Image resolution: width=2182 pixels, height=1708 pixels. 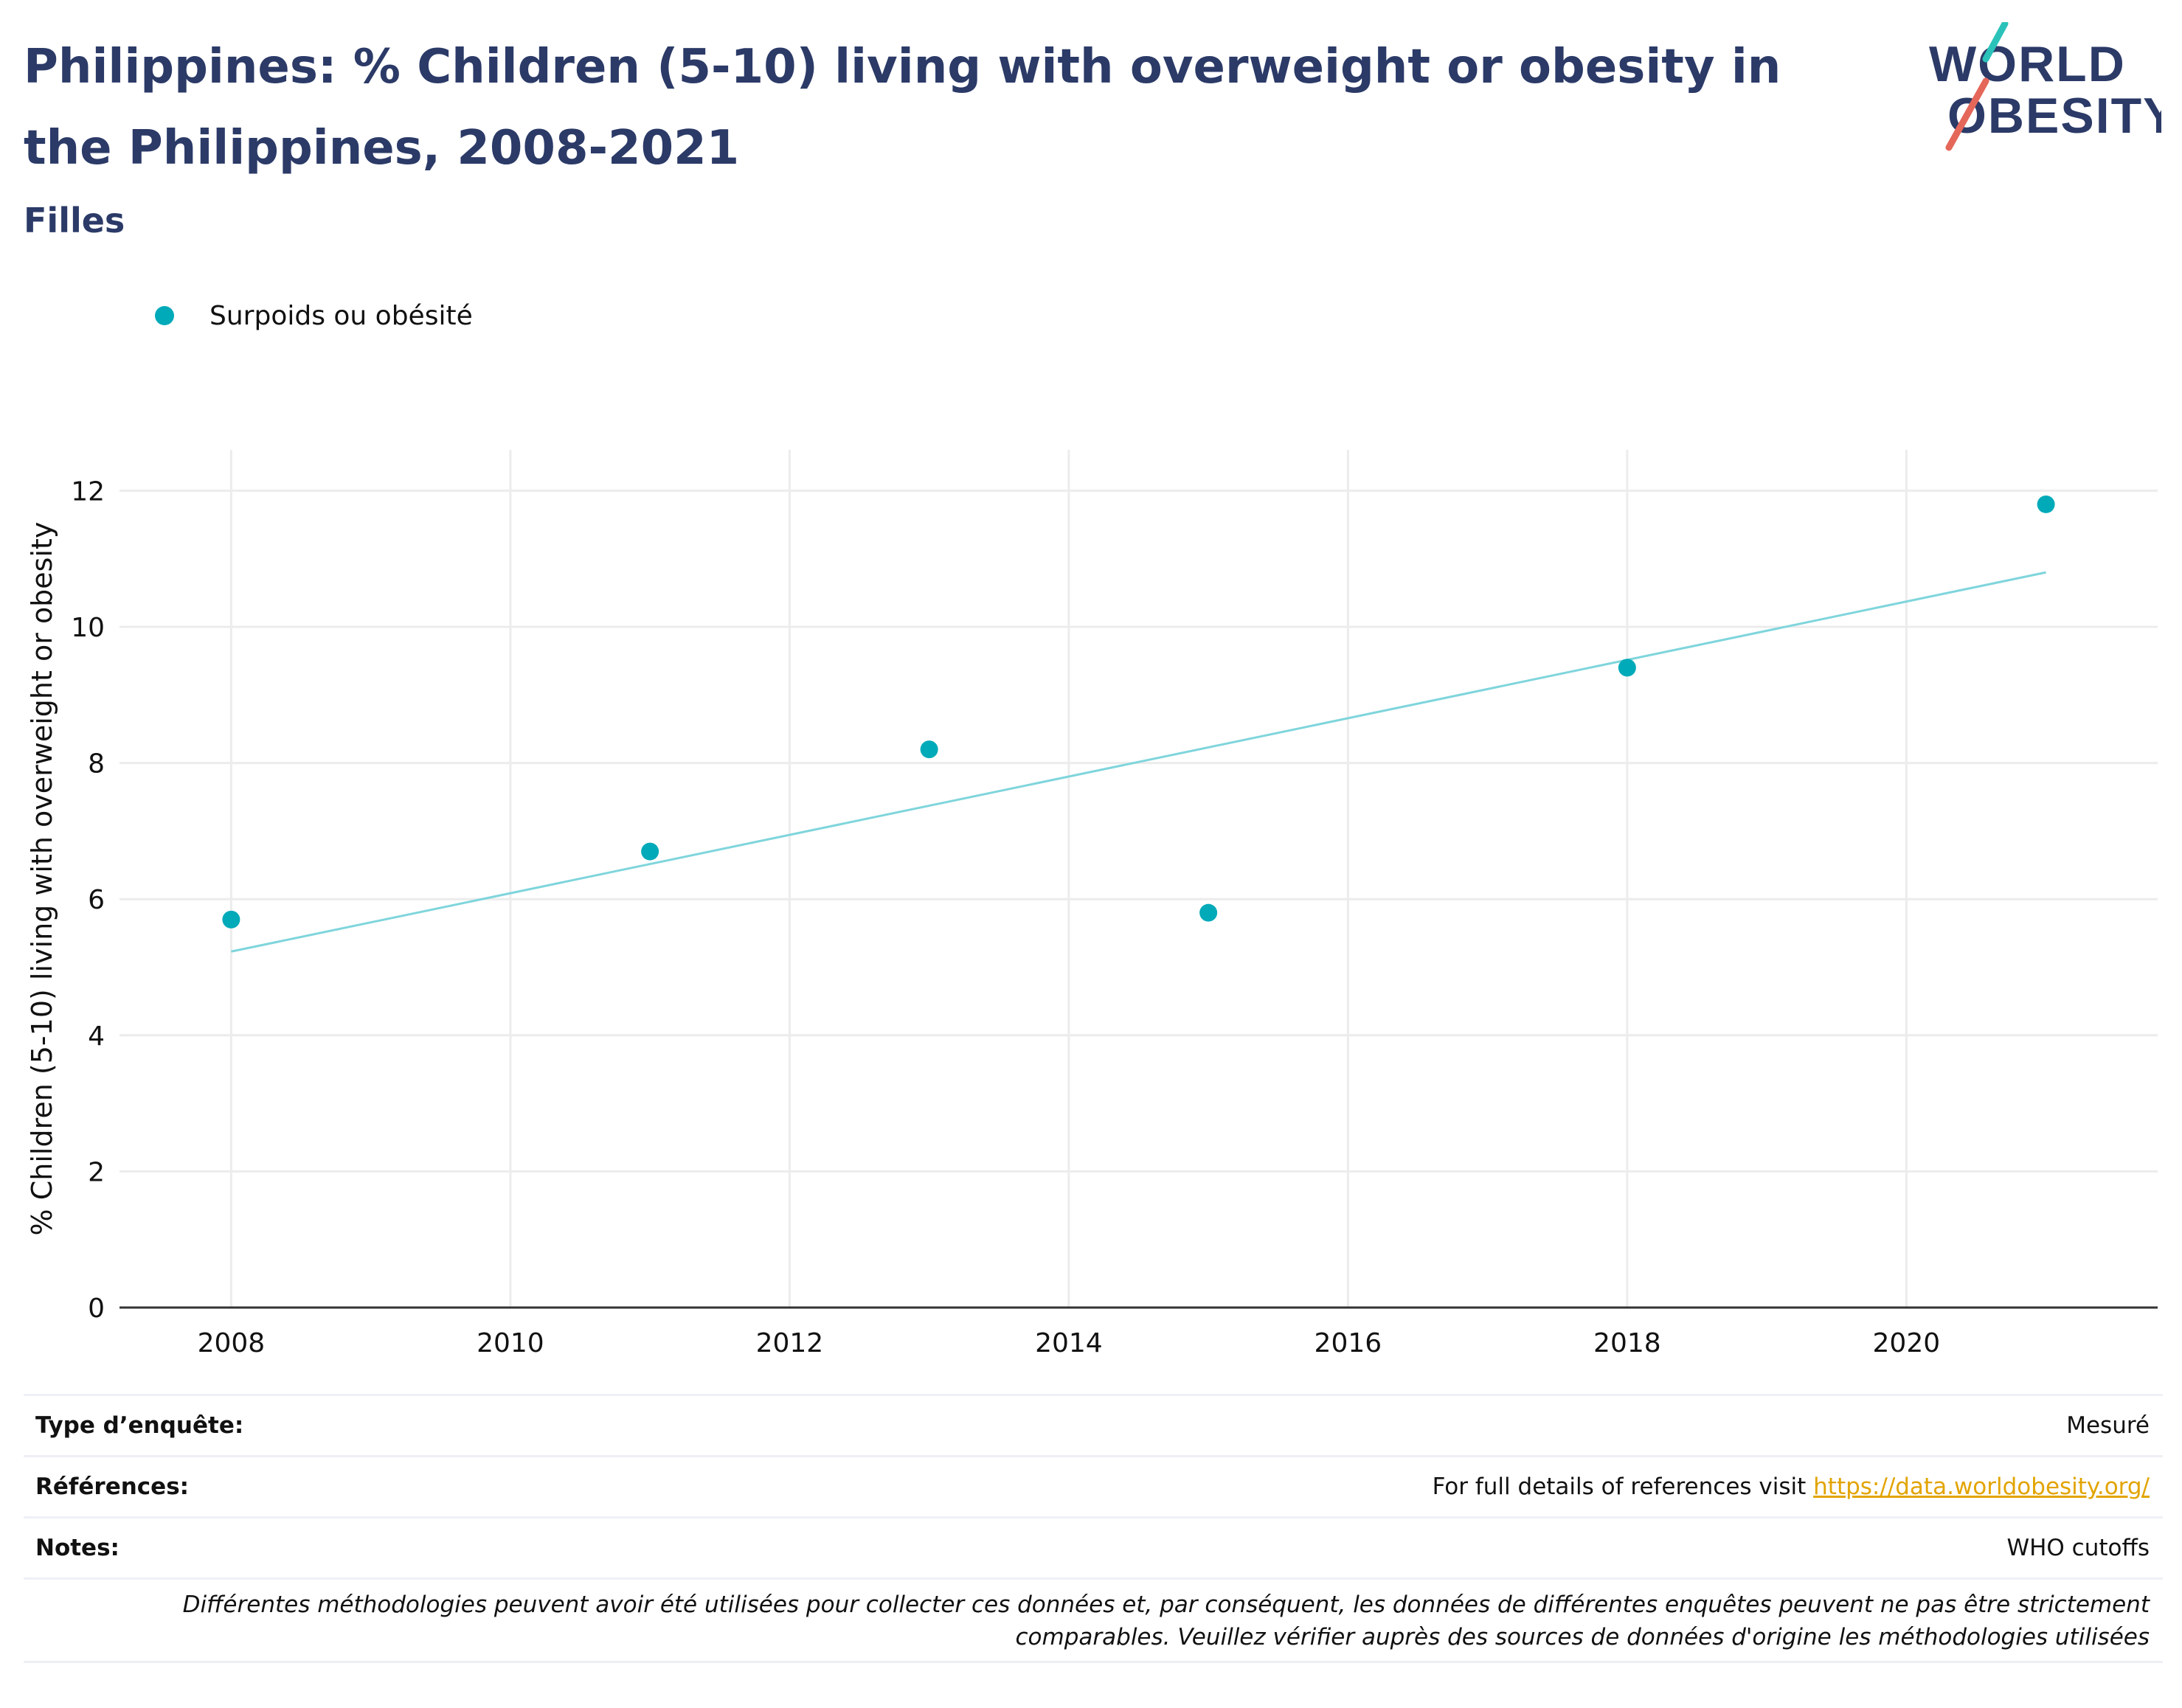 I want to click on data-point-2018, so click(x=1627, y=668).